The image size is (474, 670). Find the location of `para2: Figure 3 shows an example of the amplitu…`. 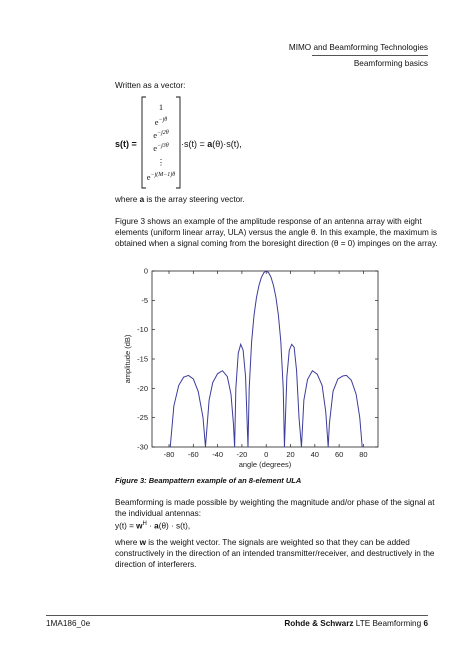

para2: Figure 3 shows an example of the amplitu… is located at coordinates (276, 232).